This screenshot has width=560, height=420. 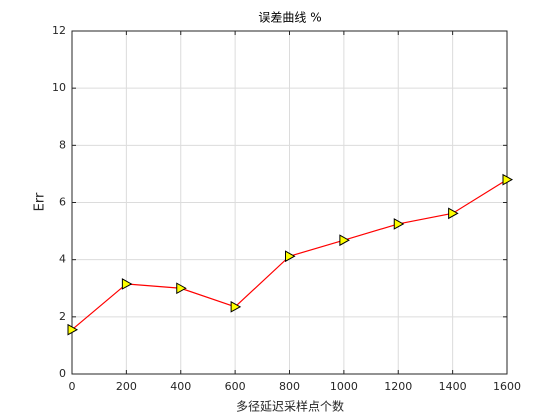 I want to click on y-axis-label: Err, so click(x=40, y=201).